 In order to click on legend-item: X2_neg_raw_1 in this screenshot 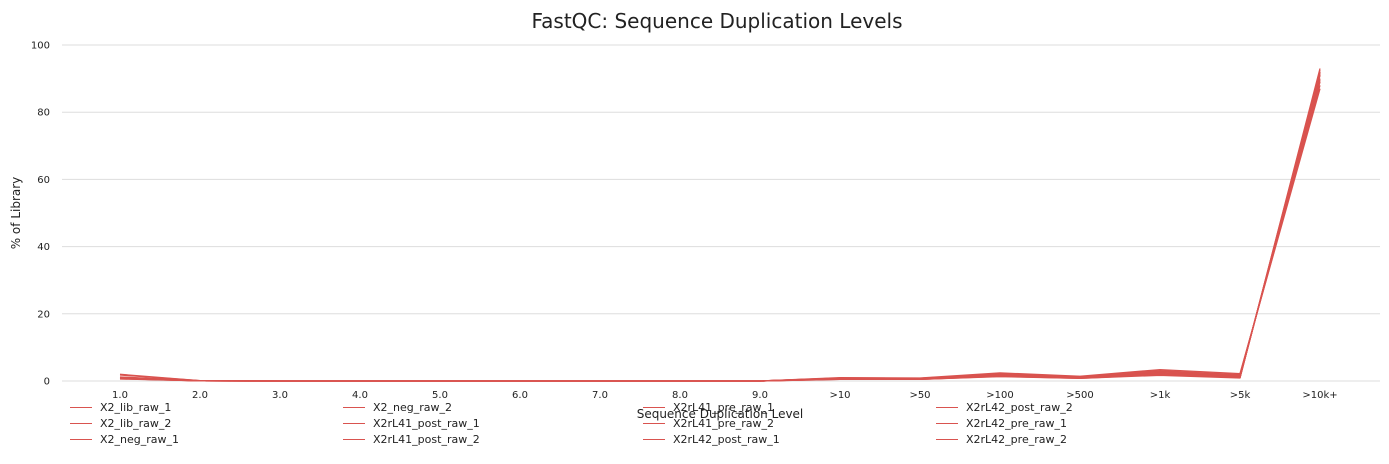, I will do `click(124, 439)`.